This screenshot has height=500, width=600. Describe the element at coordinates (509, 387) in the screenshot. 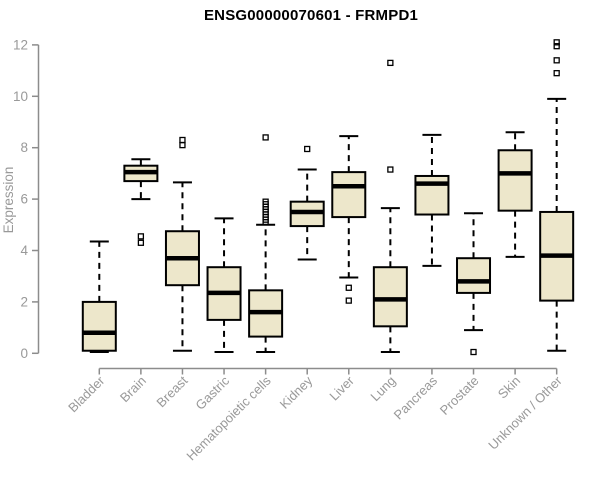

I see `x-category-label: Skin` at that location.